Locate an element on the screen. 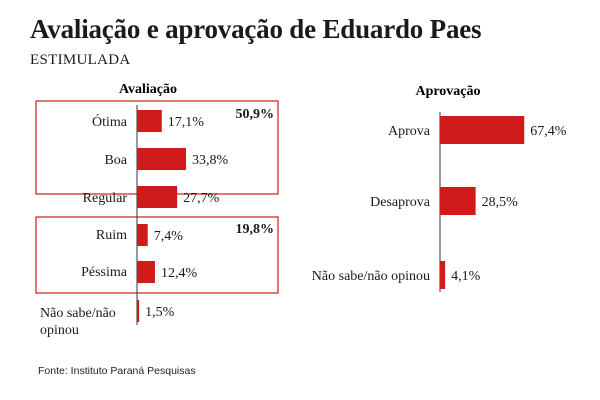  category-label-regular: Regular is located at coordinates (105, 198).